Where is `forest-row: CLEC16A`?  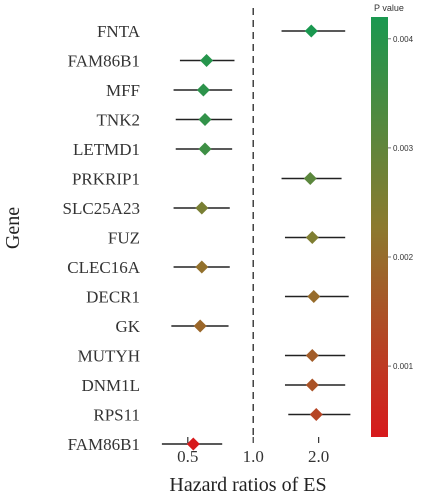 forest-row: CLEC16A is located at coordinates (148, 267).